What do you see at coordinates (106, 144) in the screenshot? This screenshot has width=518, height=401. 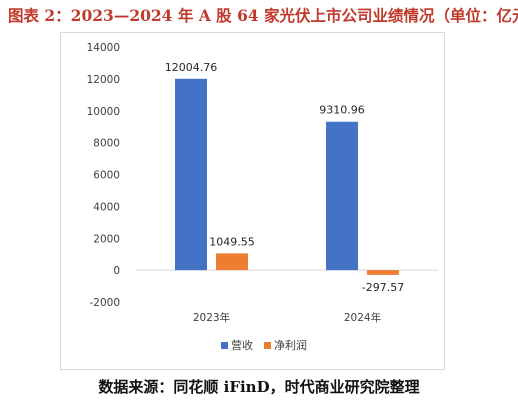 I see `y-tick-label: 8000` at bounding box center [106, 144].